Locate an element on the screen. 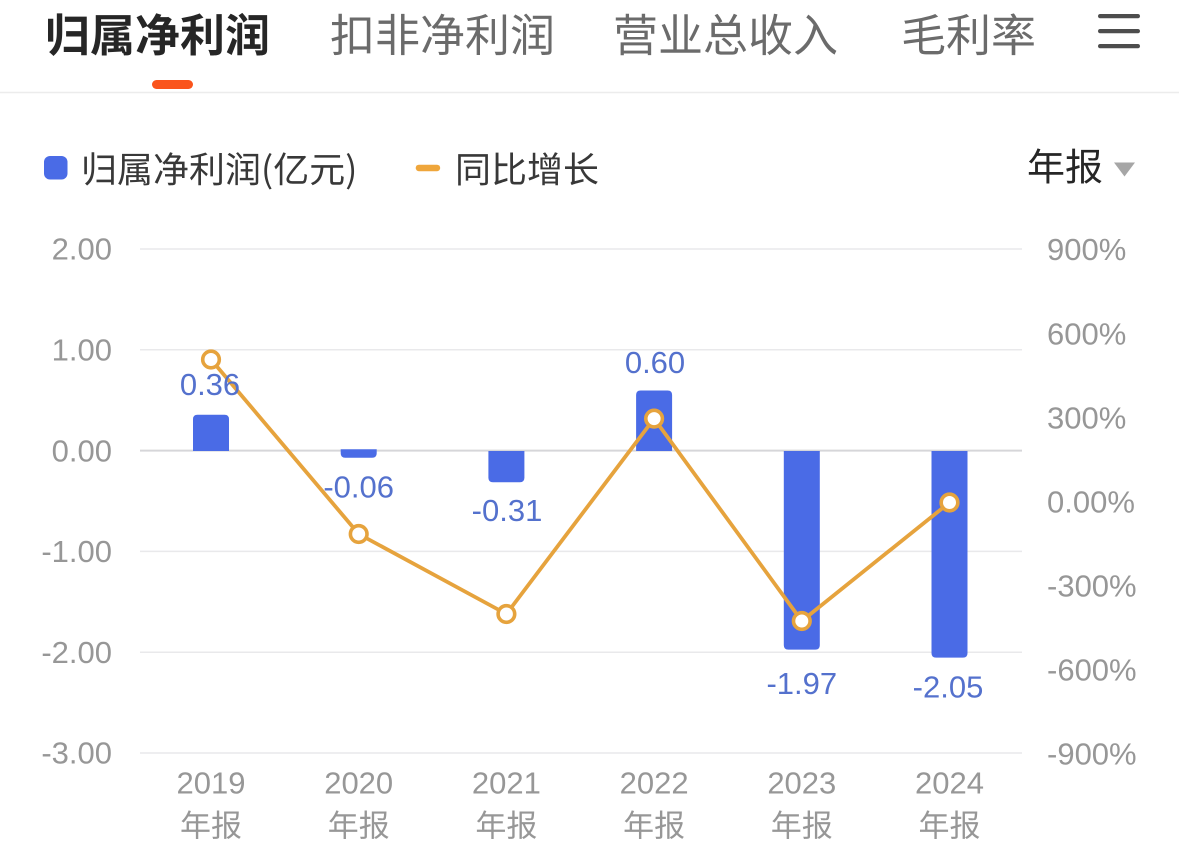  svg-text: 2.00 is located at coordinates (82, 249).